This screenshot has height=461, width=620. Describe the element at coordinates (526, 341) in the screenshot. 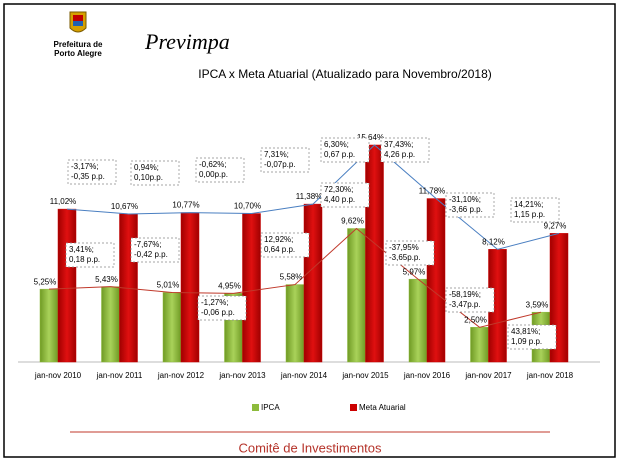

I see `annotation: 1,09 p.p.` at that location.